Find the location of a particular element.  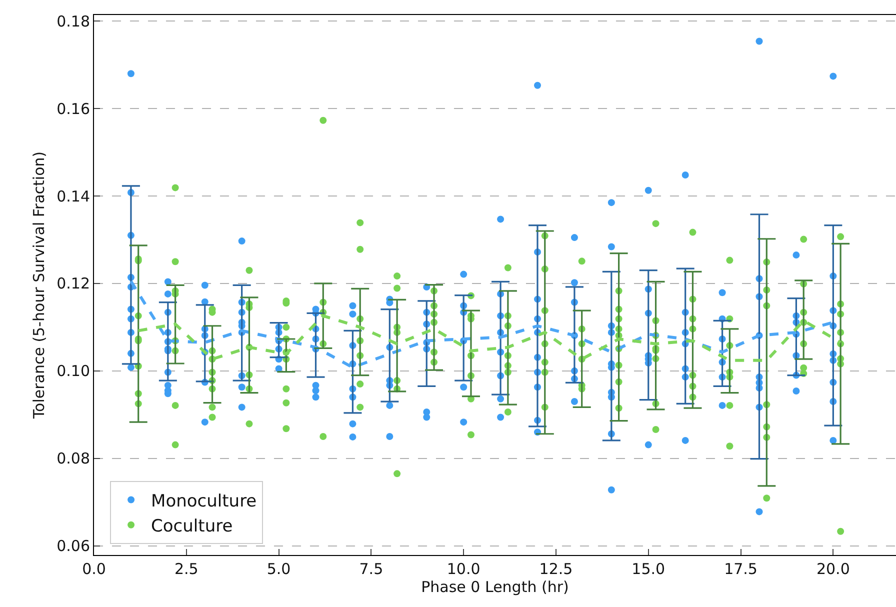

y-tick-label: 0.14 is located at coordinates (73, 196).